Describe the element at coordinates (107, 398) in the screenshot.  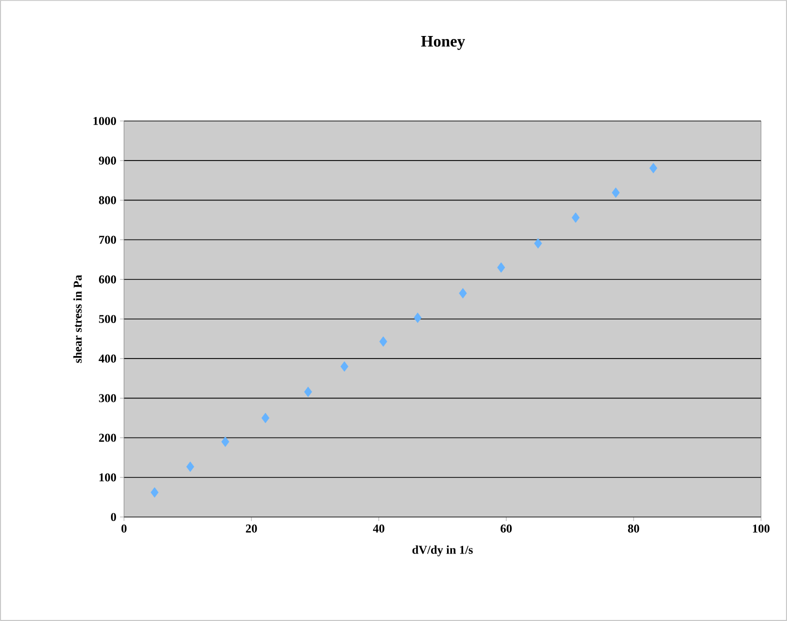
I see `y-tick-label: 300` at that location.